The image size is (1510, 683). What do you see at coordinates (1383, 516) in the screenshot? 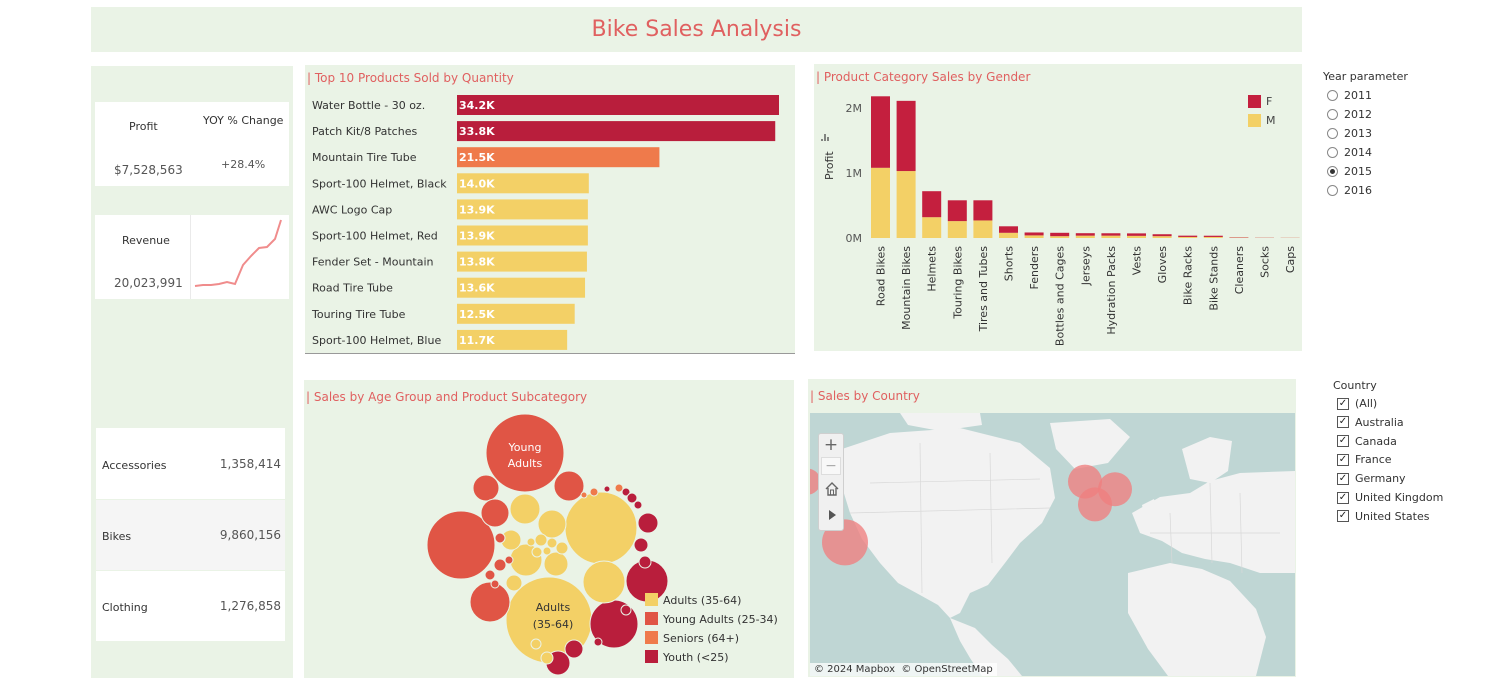
I see `country-option: ✓ United States` at bounding box center [1383, 516].